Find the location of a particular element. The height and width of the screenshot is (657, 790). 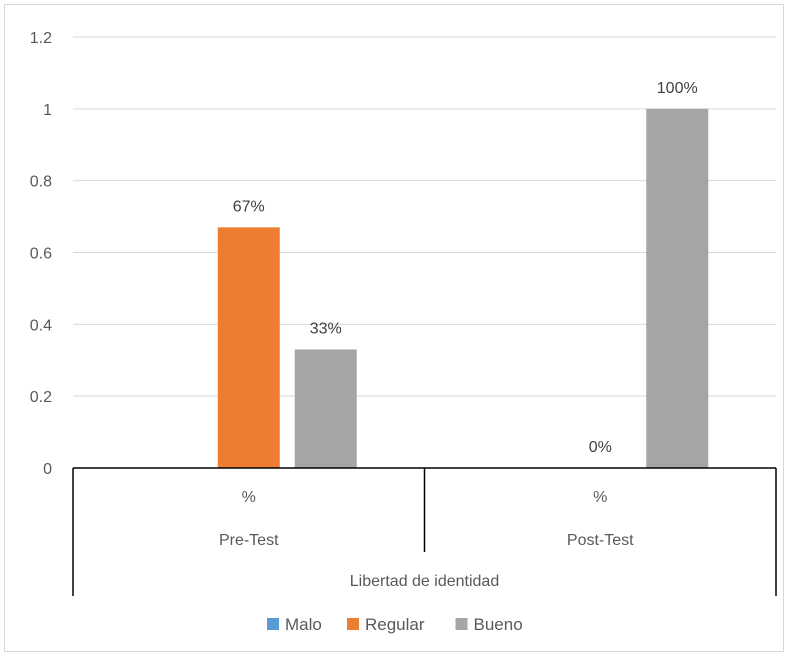

data-label: 100% is located at coordinates (677, 88).